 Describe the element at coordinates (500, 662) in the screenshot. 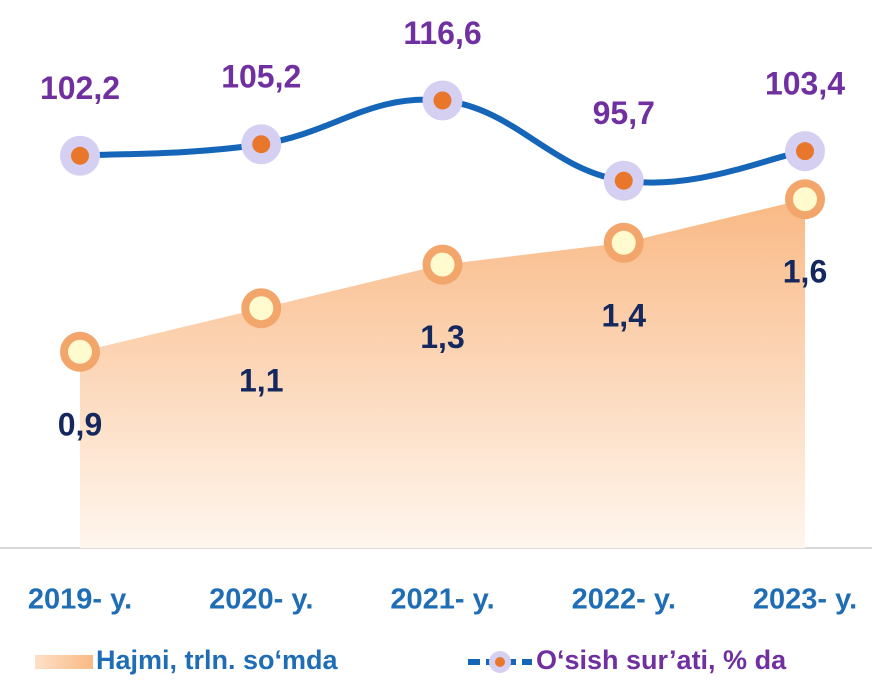

I see `legend-marker-inner` at that location.